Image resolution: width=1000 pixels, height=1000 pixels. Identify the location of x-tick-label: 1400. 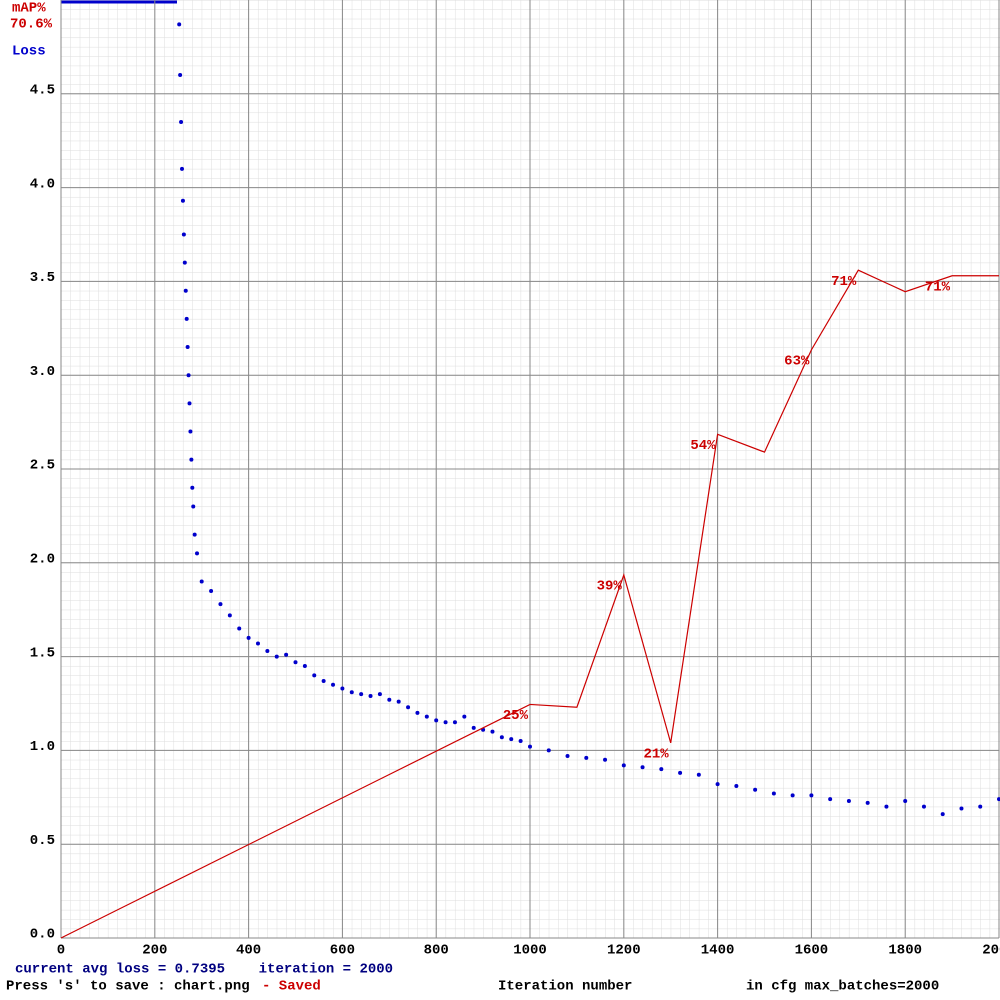
(718, 951).